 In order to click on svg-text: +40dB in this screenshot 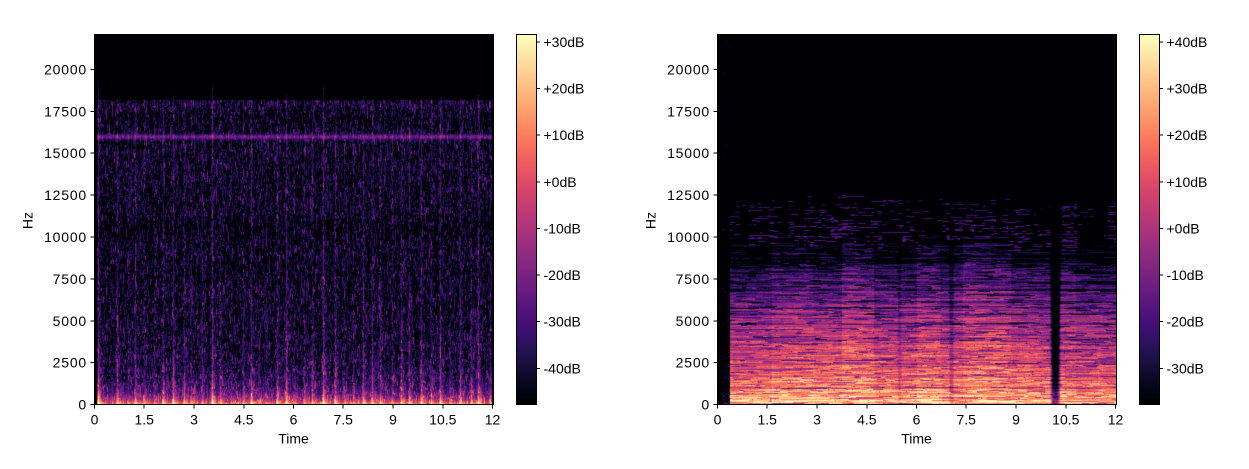, I will do `click(1187, 42)`.